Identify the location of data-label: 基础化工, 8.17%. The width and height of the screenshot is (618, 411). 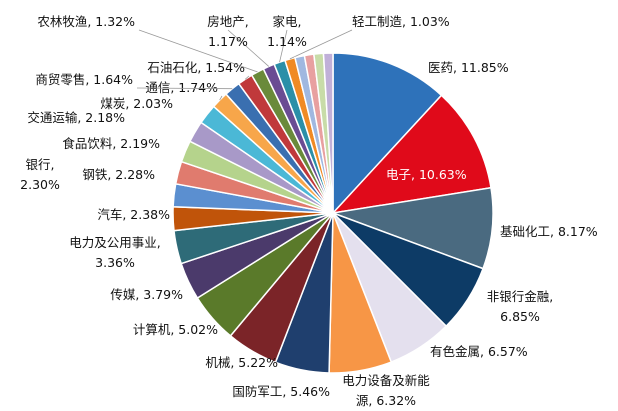
(549, 231).